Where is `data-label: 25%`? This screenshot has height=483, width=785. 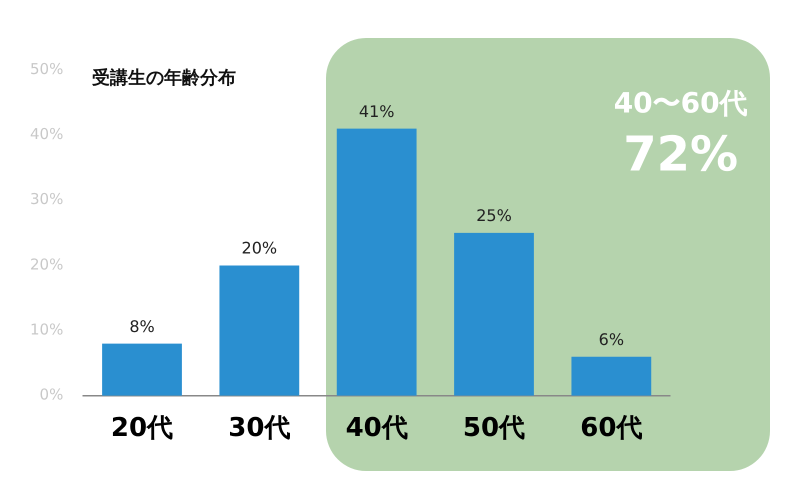
data-label: 25% is located at coordinates (494, 216).